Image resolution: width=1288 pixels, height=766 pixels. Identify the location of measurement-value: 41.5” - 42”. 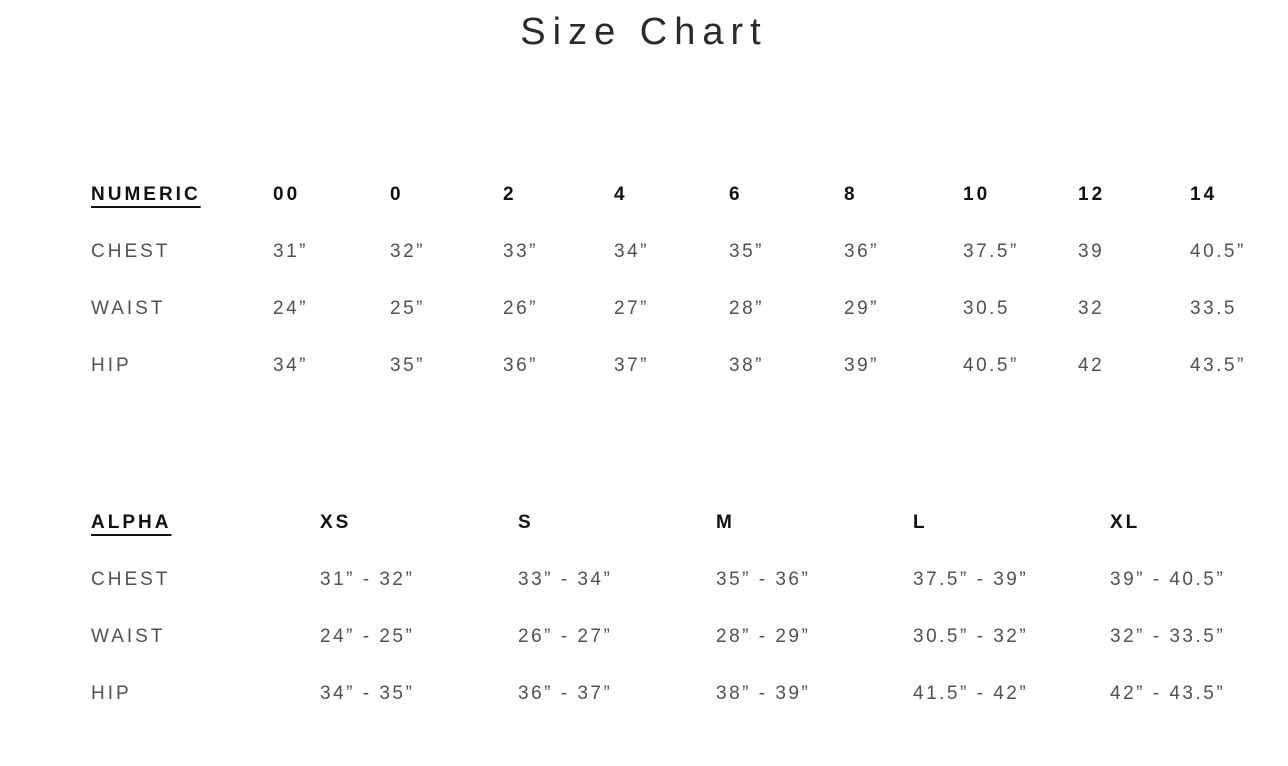
(971, 693).